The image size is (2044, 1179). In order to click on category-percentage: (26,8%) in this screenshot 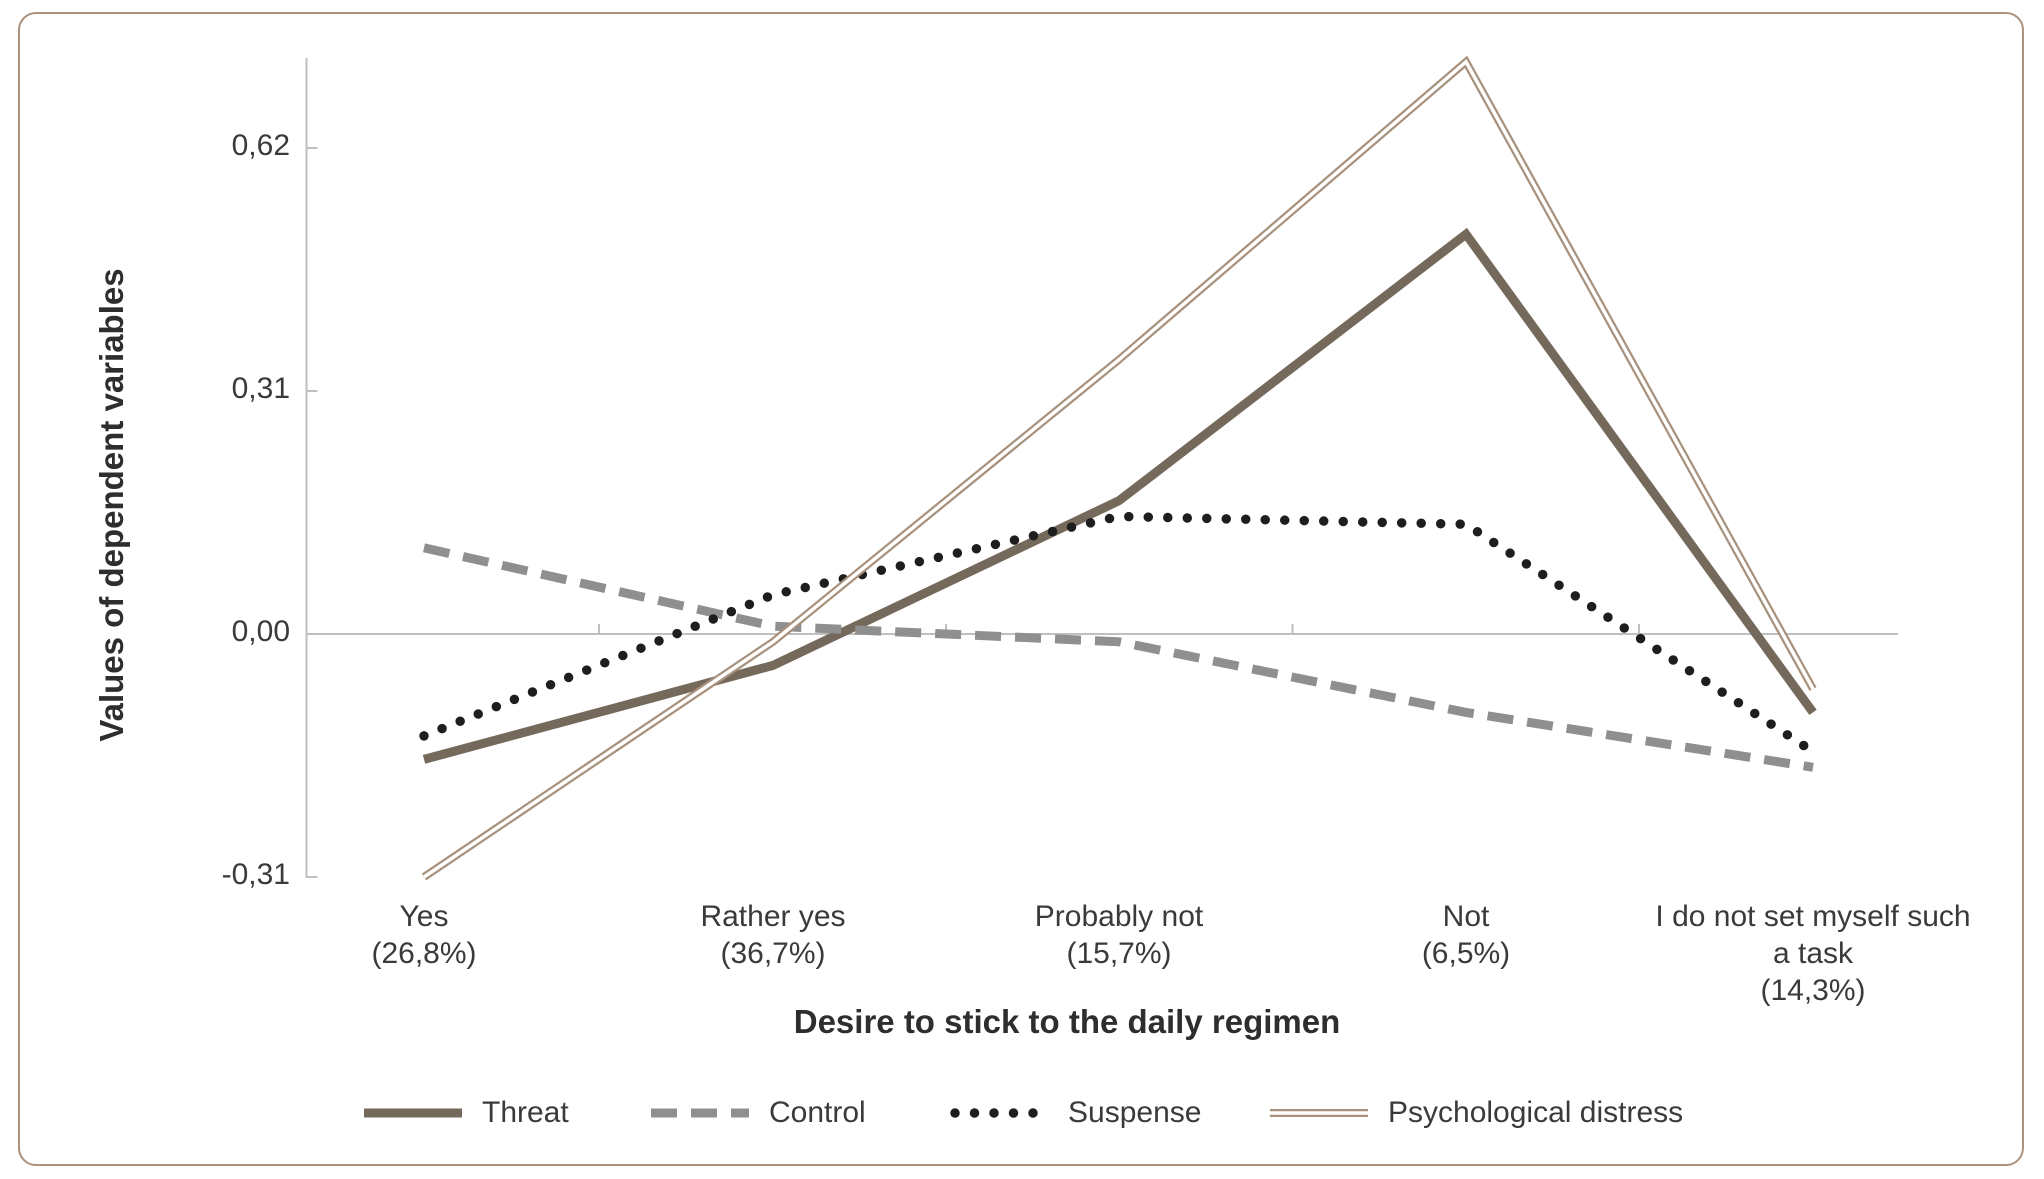, I will do `click(424, 953)`.